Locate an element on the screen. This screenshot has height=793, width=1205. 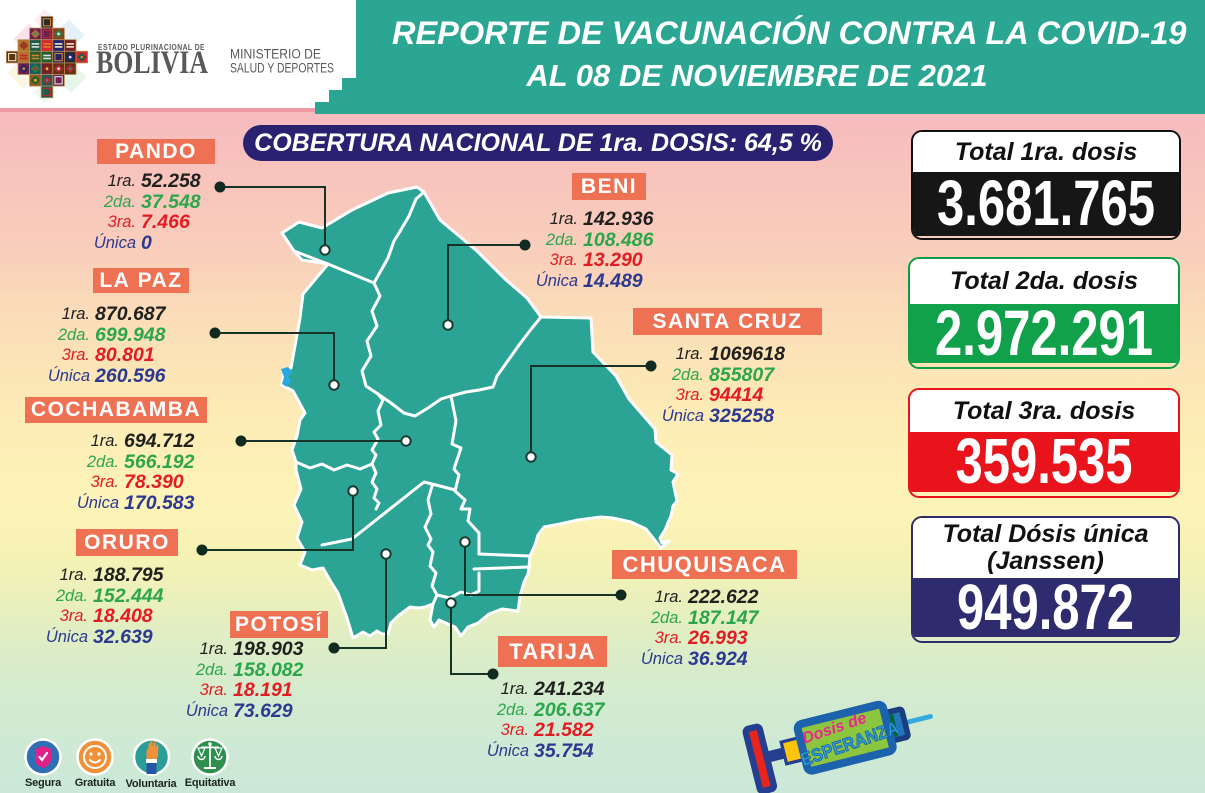
svg-text: ESTADO PLURINACIONAL DE is located at coordinates (151, 47).